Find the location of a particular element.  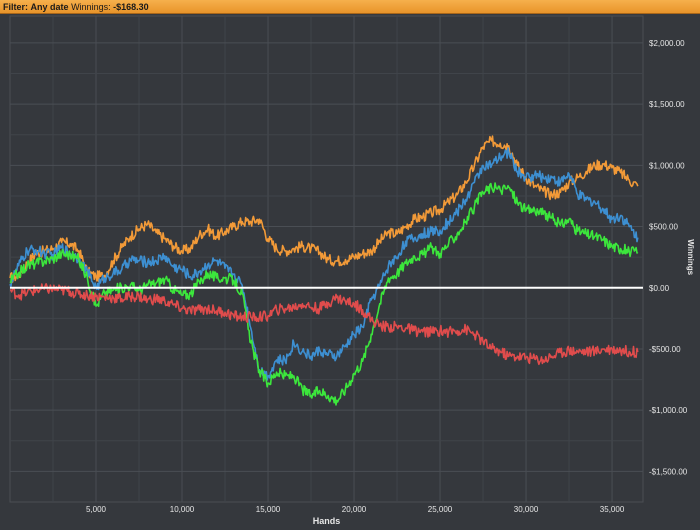

x-tick-label: 15,000 is located at coordinates (268, 509).